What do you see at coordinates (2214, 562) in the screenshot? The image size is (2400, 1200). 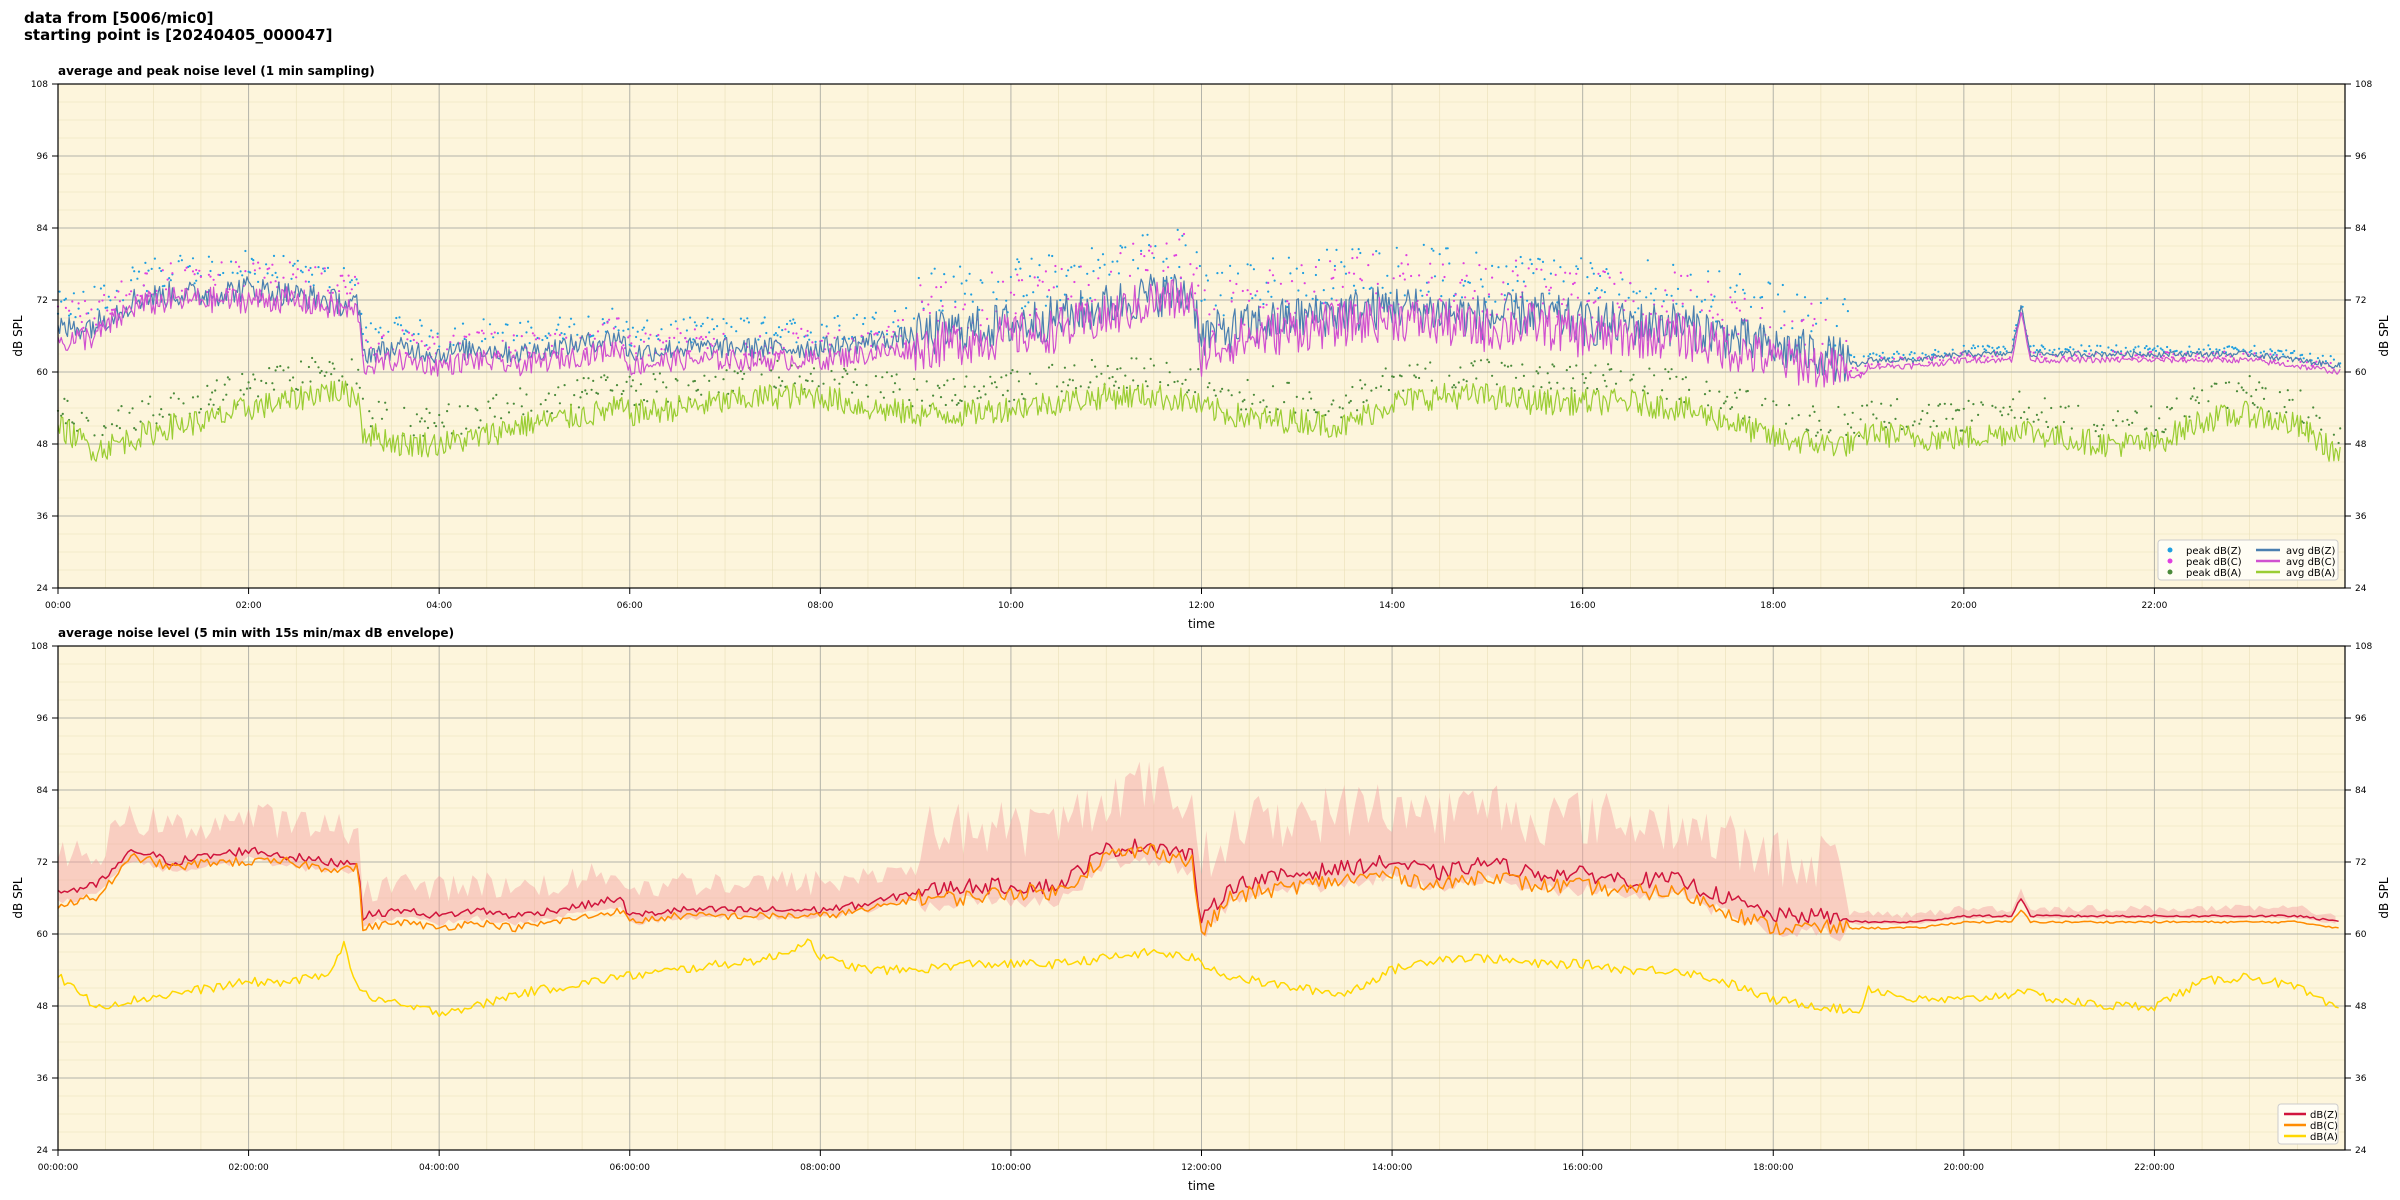 I see `legend-entry: peak dB(C)` at bounding box center [2214, 562].